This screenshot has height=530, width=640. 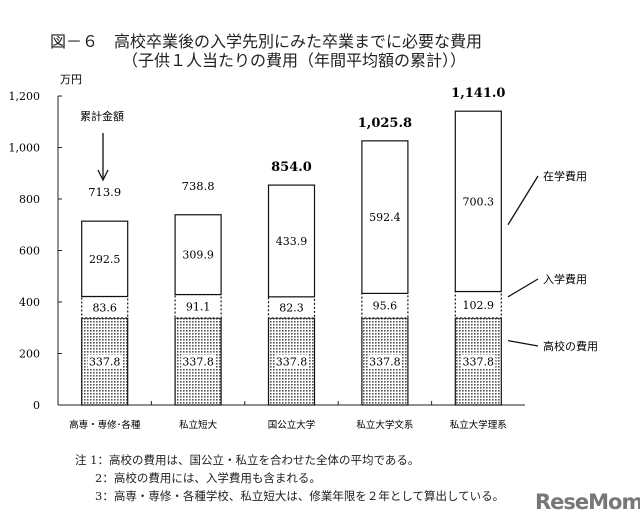 I want to click on data-label: 95.6, so click(x=385, y=306).